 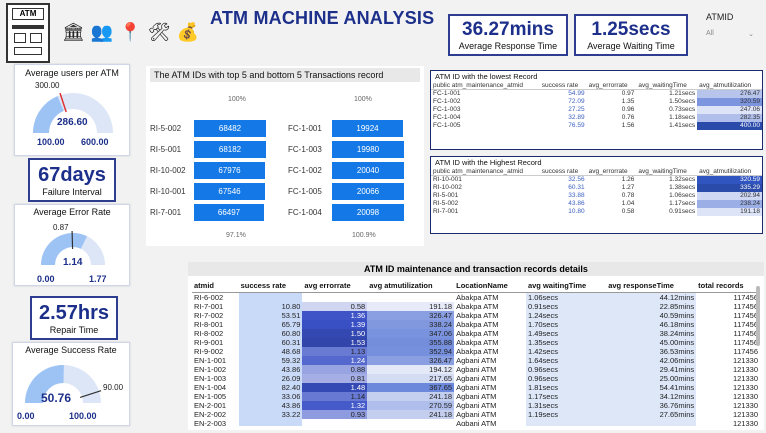 What do you see at coordinates (72, 212) in the screenshot?
I see `gauge-error-title: Average Error Rate` at bounding box center [72, 212].